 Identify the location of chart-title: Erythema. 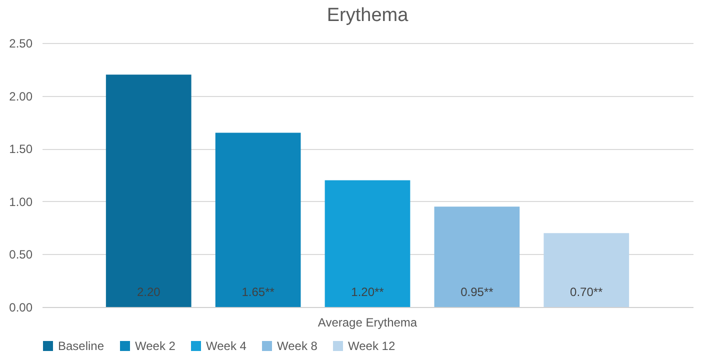
(367, 15).